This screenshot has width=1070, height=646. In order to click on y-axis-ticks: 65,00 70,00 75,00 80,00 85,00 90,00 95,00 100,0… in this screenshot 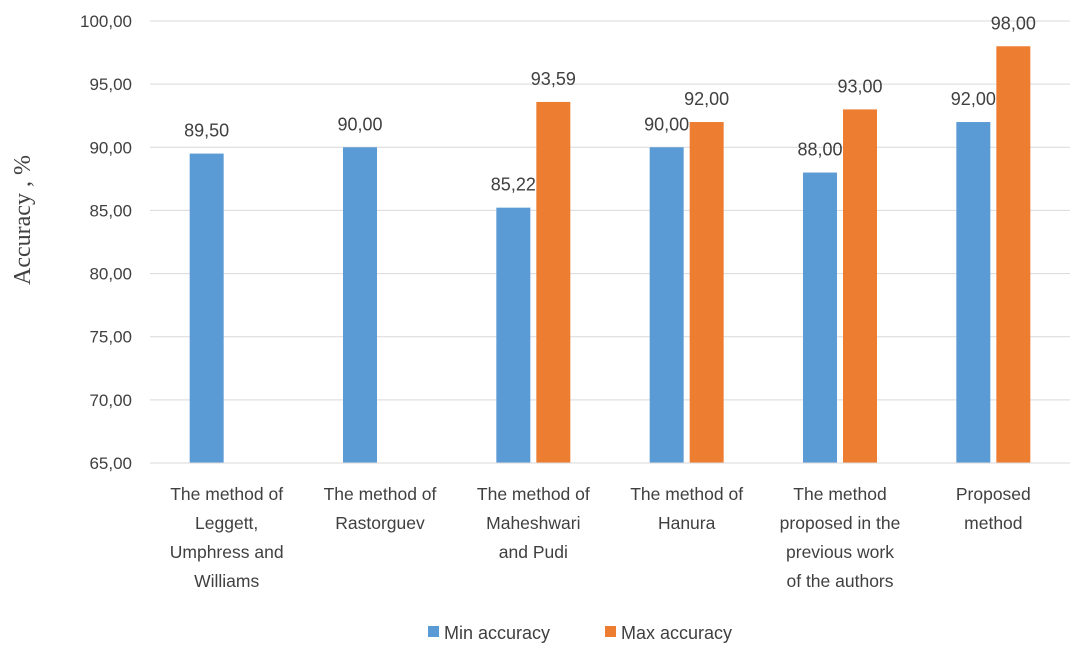, I will do `click(106, 242)`.